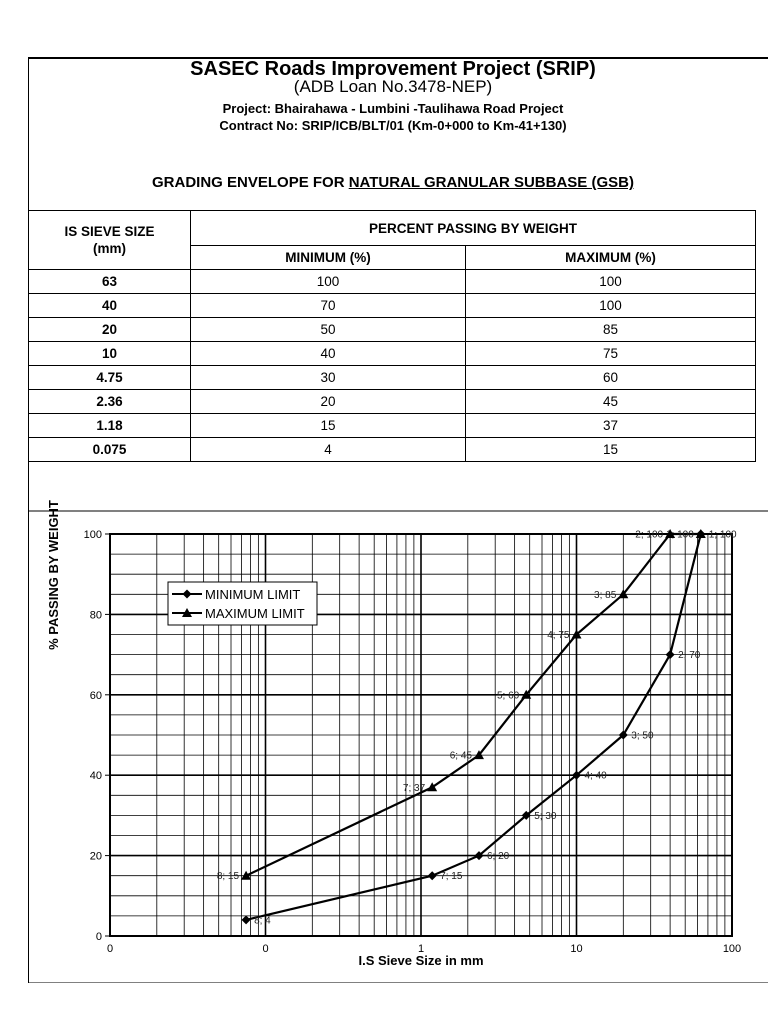 Image resolution: width=768 pixels, height=1024 pixels. I want to click on table-row: 4.75 30 60, so click(392, 377).